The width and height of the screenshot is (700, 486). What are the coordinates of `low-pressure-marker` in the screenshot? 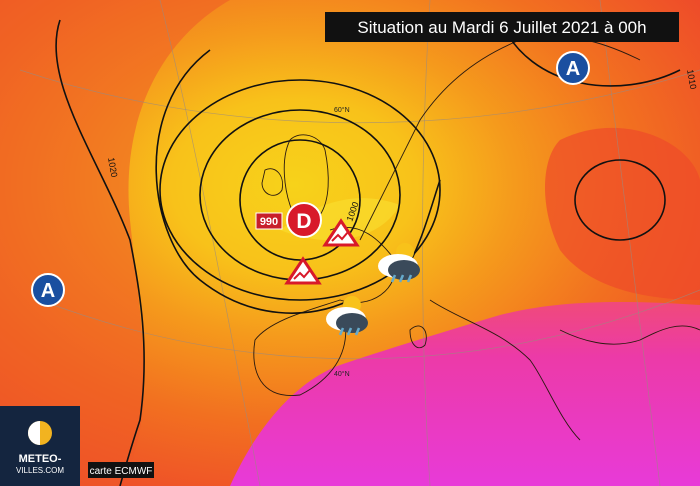 It's located at (304, 220).